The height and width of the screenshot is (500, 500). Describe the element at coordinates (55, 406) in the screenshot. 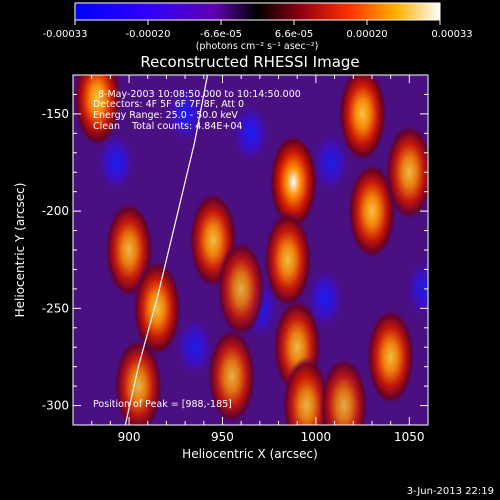

I see `y-tick-label: -300` at that location.